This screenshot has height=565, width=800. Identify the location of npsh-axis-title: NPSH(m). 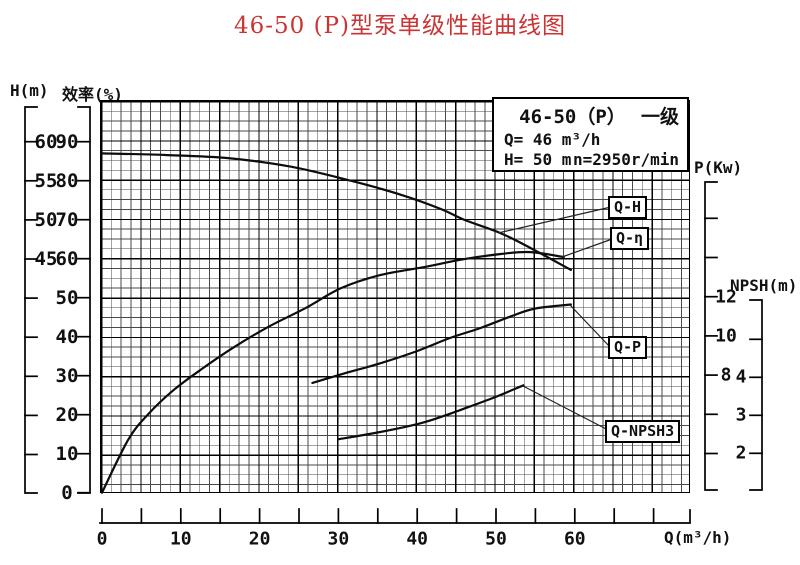
(764, 285).